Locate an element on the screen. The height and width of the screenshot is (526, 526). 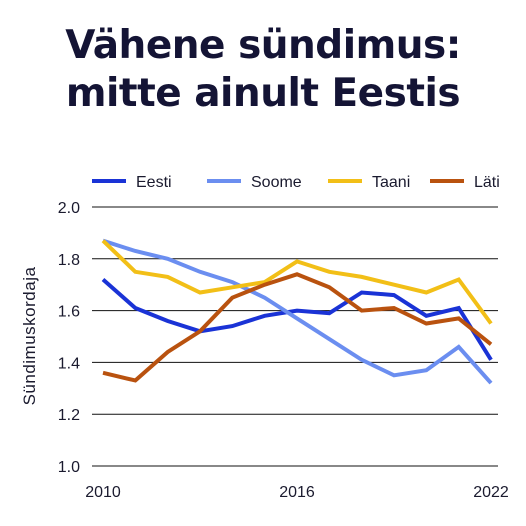
x-tick-label: 2016 is located at coordinates (297, 492).